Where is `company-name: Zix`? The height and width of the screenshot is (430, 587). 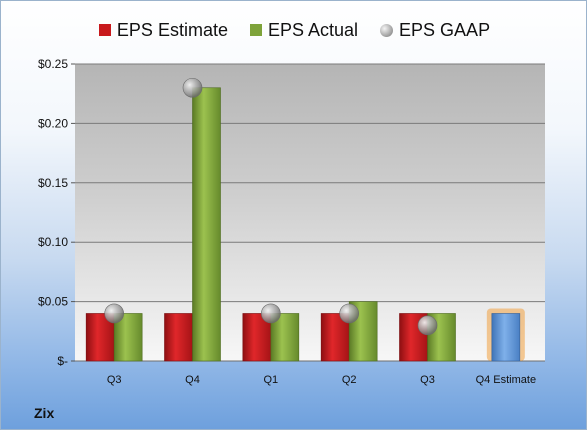 company-name: Zix is located at coordinates (44, 413).